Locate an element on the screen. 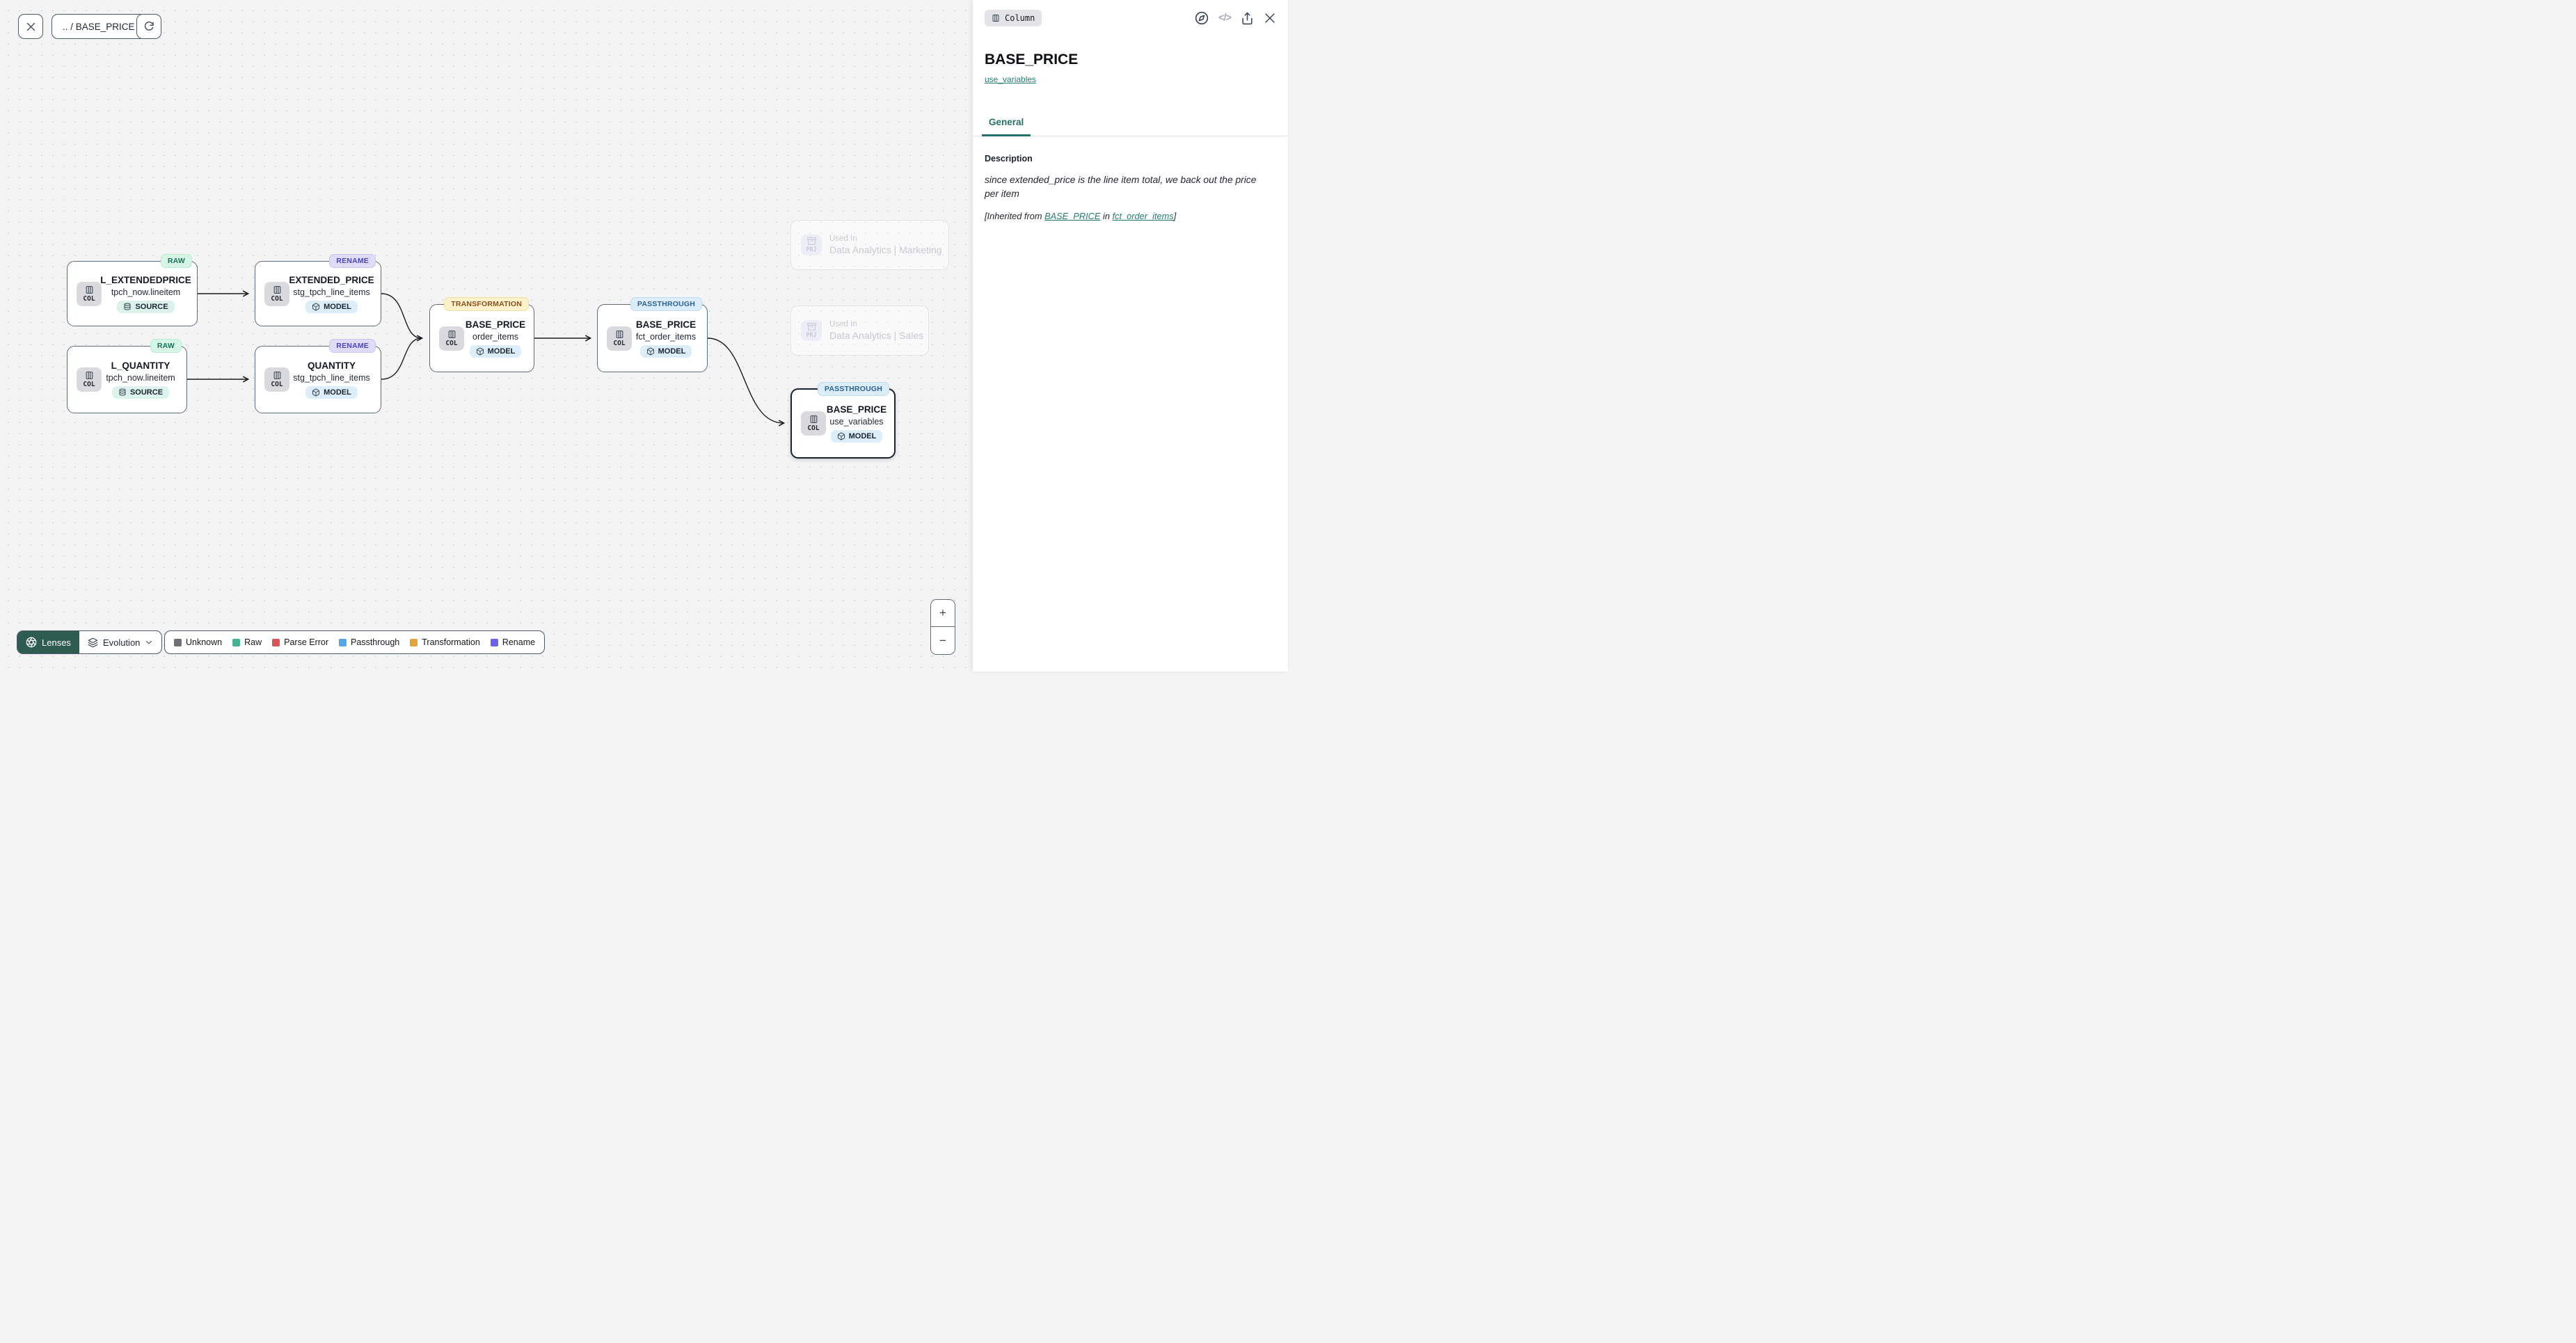  breadcrumb-label: .. / BASE_PRICE is located at coordinates (99, 26).